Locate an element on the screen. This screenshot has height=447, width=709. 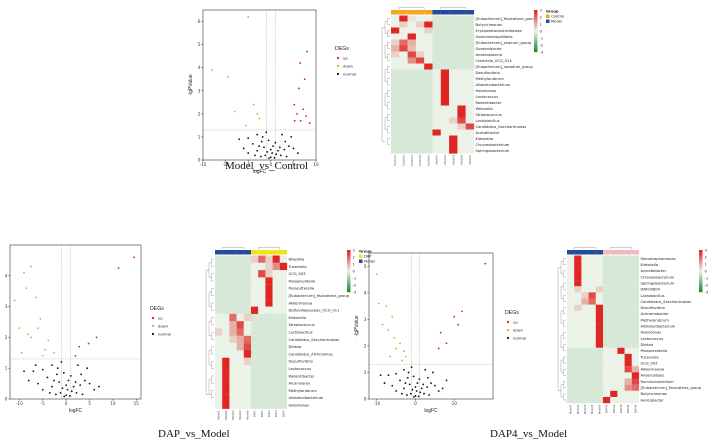
color-scale-label: -2 is located at coordinates (355, 285).